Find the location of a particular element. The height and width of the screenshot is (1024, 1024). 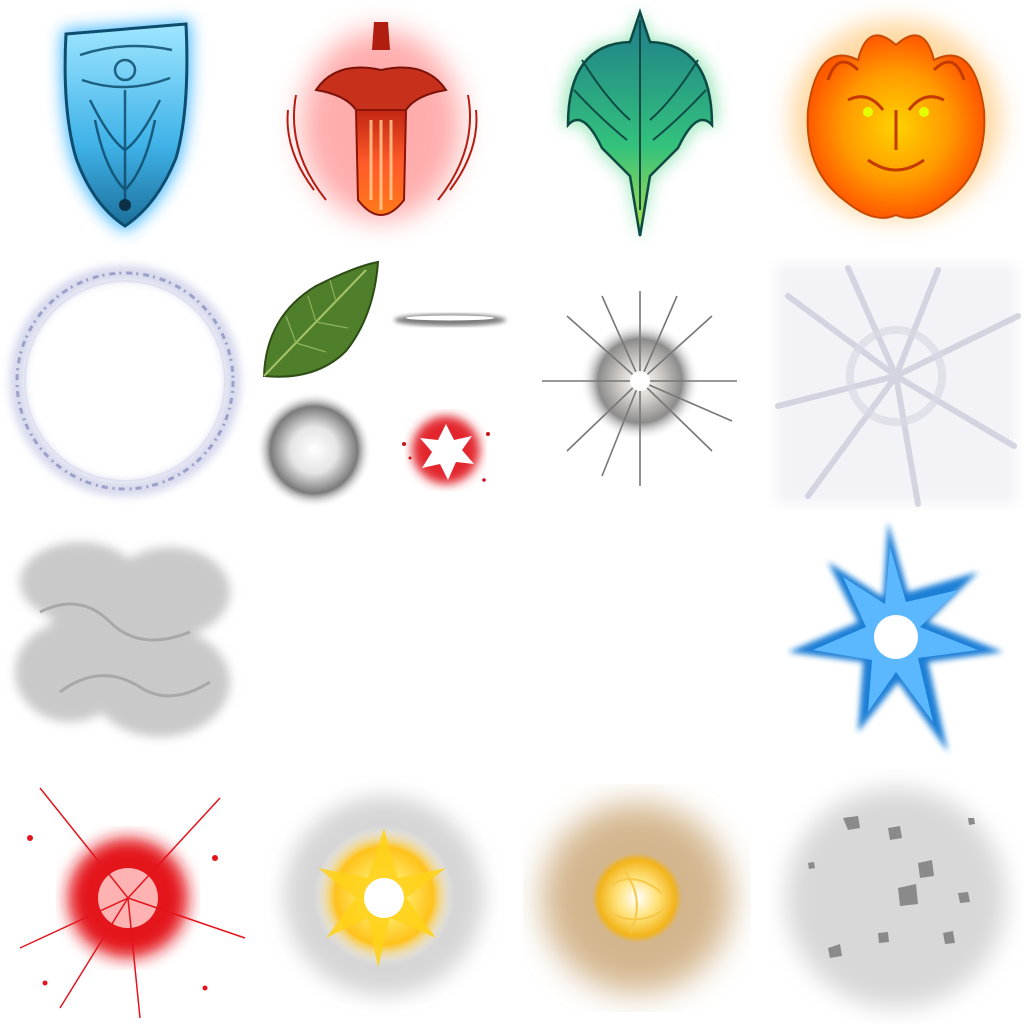

red-splatter-explosion is located at coordinates (128, 896).